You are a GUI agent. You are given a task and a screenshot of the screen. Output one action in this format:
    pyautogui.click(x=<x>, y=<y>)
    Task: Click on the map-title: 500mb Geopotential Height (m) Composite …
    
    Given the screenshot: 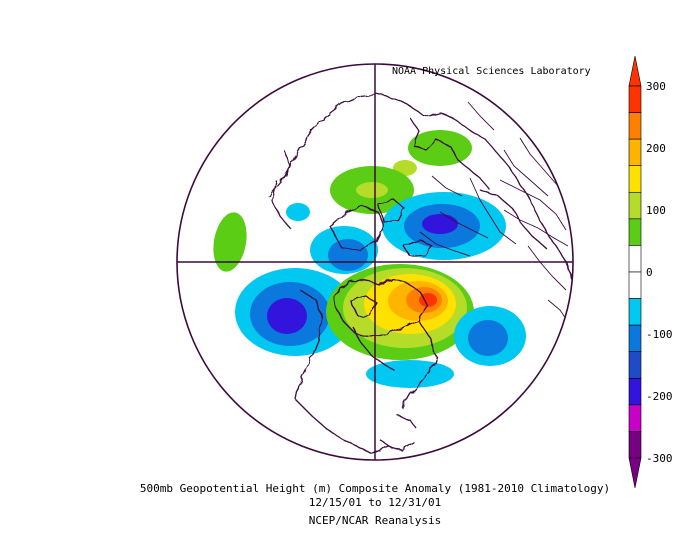 What is the action you would take?
    pyautogui.click(x=375, y=488)
    